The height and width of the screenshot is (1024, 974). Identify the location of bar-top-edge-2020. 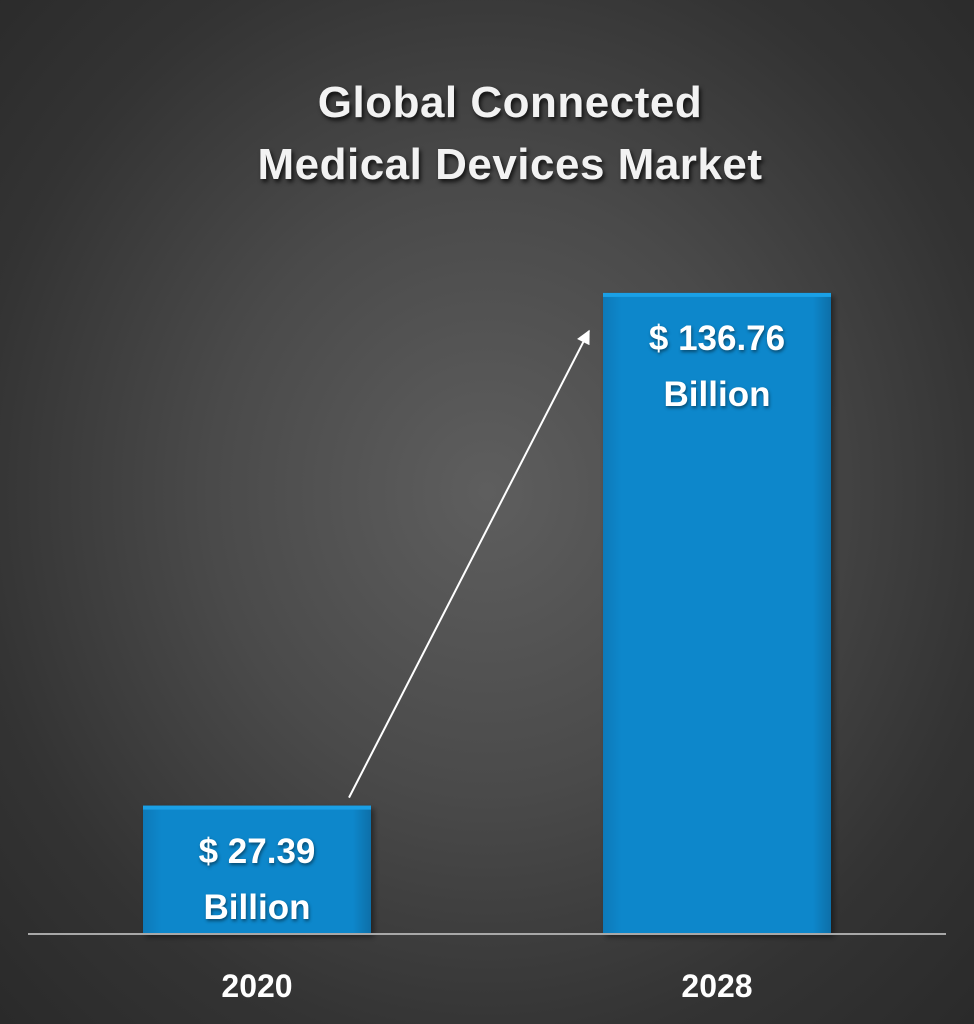
(257, 807).